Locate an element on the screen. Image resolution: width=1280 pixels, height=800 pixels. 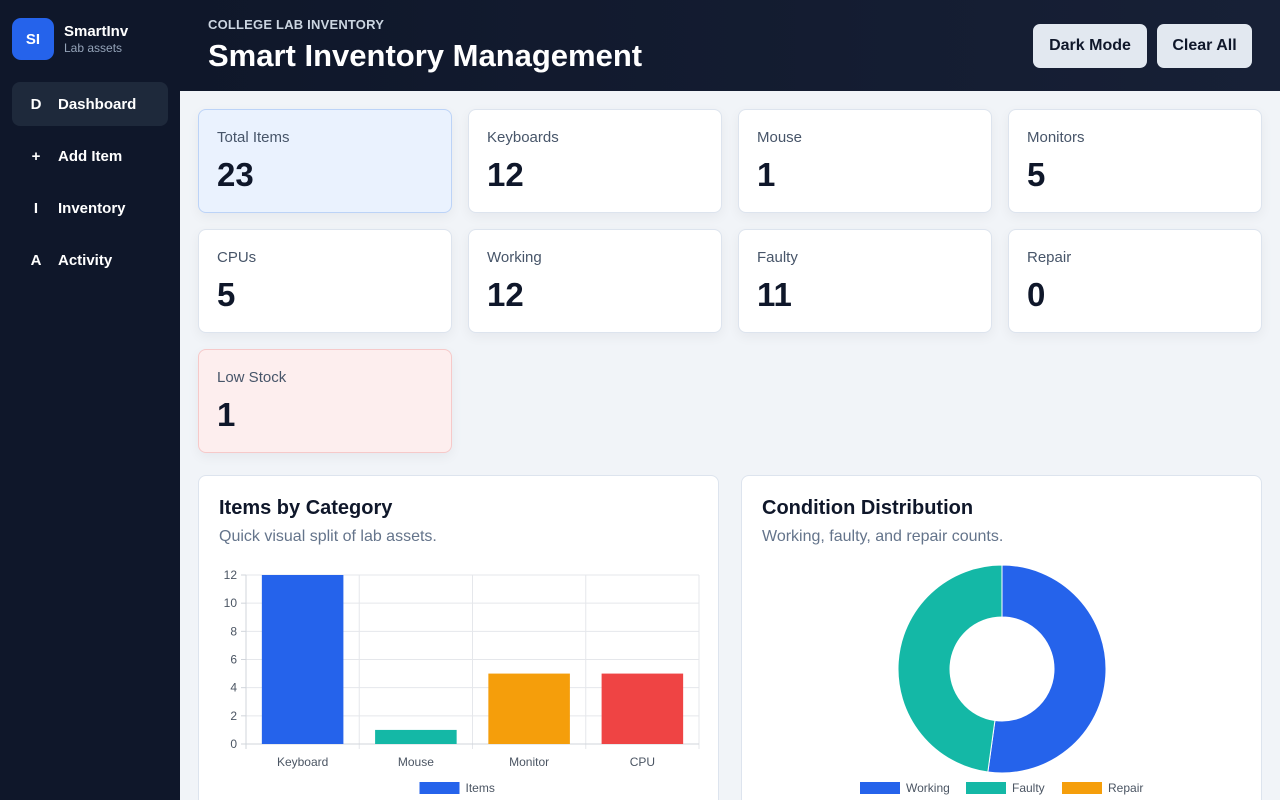
brand: SI SmartInv Lab assets is located at coordinates (70, 39).